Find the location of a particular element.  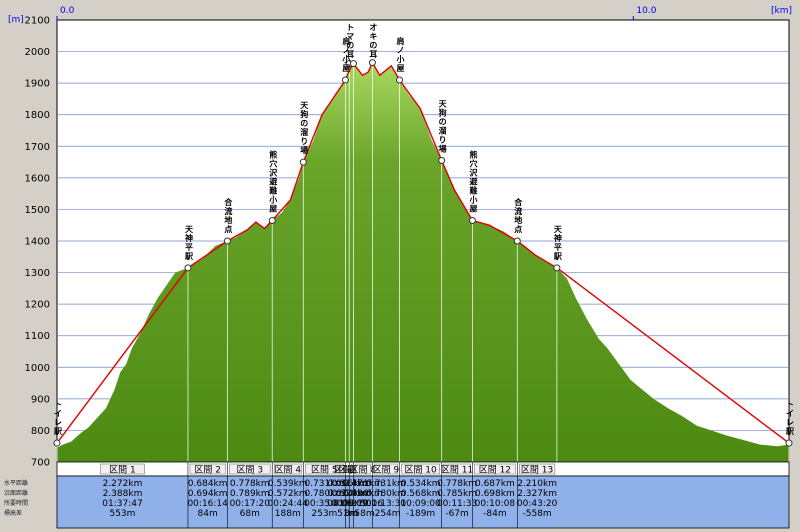

checkpoint-label: オキの耳 is located at coordinates (373, 41).